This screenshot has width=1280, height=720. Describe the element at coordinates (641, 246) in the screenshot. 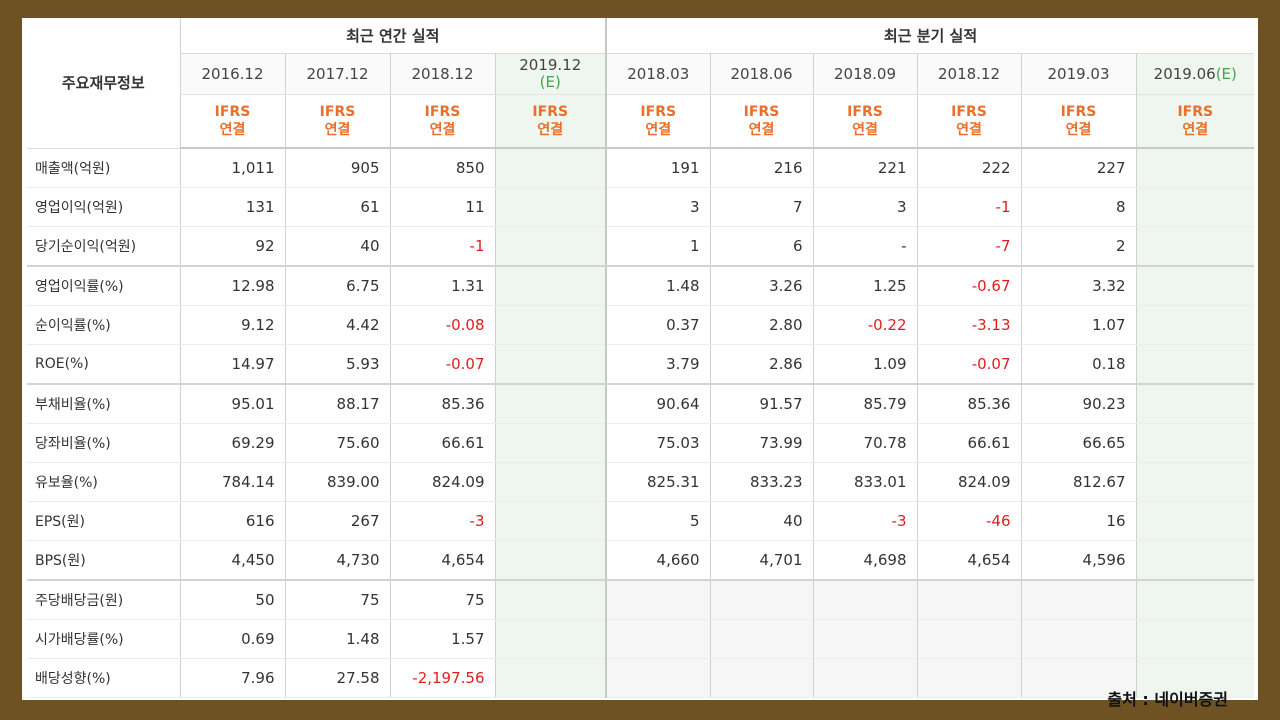

I see `table-row: 당기순이익(억원) 92 40 -1 1 6- -7 2` at that location.